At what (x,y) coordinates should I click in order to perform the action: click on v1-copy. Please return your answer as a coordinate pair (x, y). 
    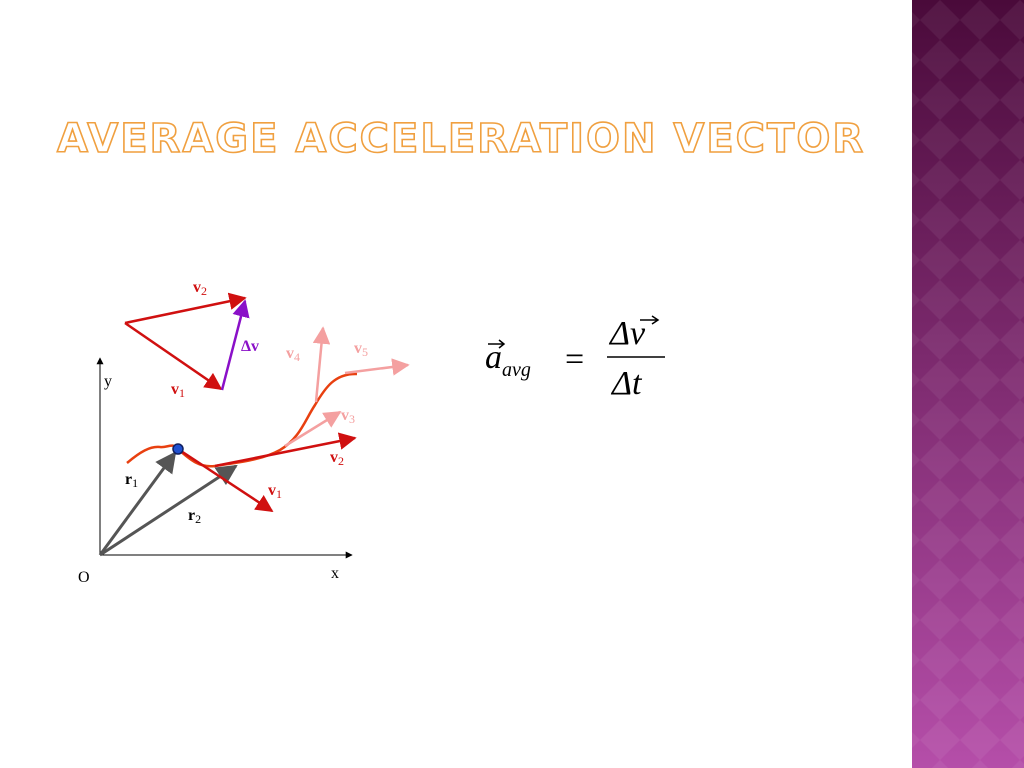
    Looking at the image, I should click on (173, 356).